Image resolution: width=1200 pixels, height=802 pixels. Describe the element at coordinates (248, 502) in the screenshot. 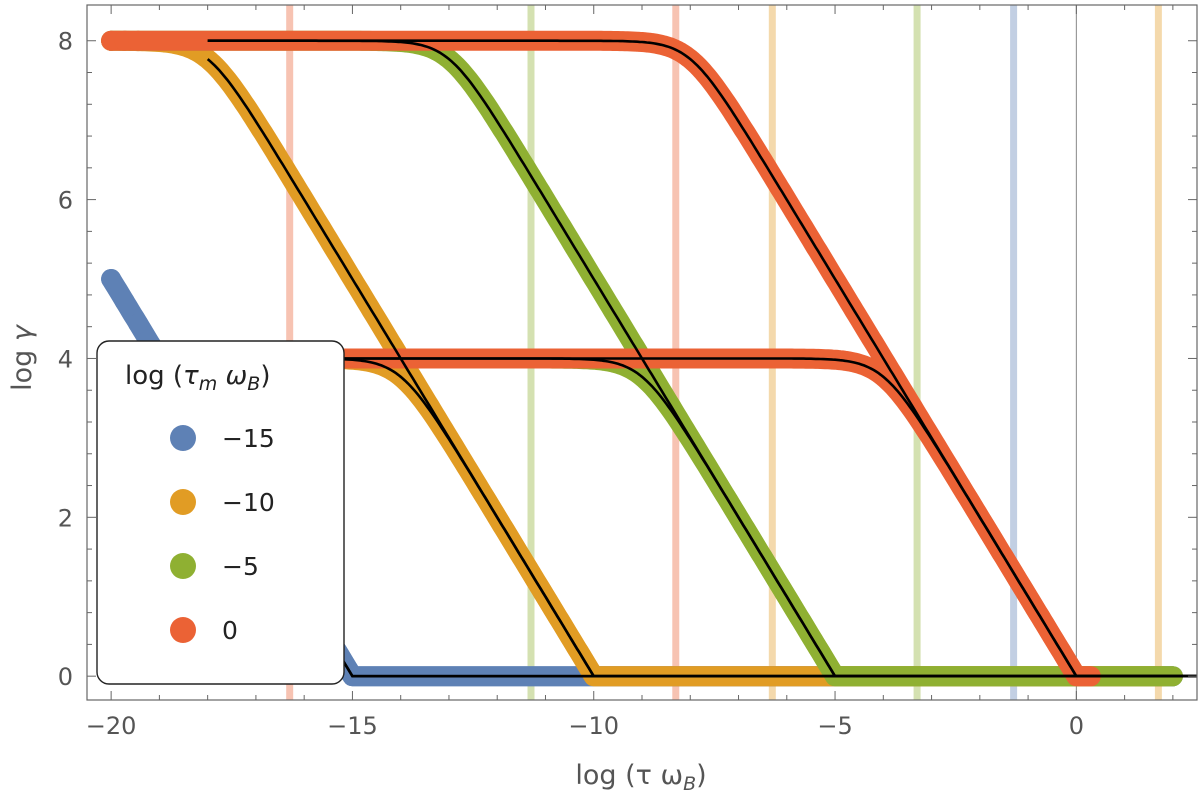

I see `legend-label: −10` at that location.